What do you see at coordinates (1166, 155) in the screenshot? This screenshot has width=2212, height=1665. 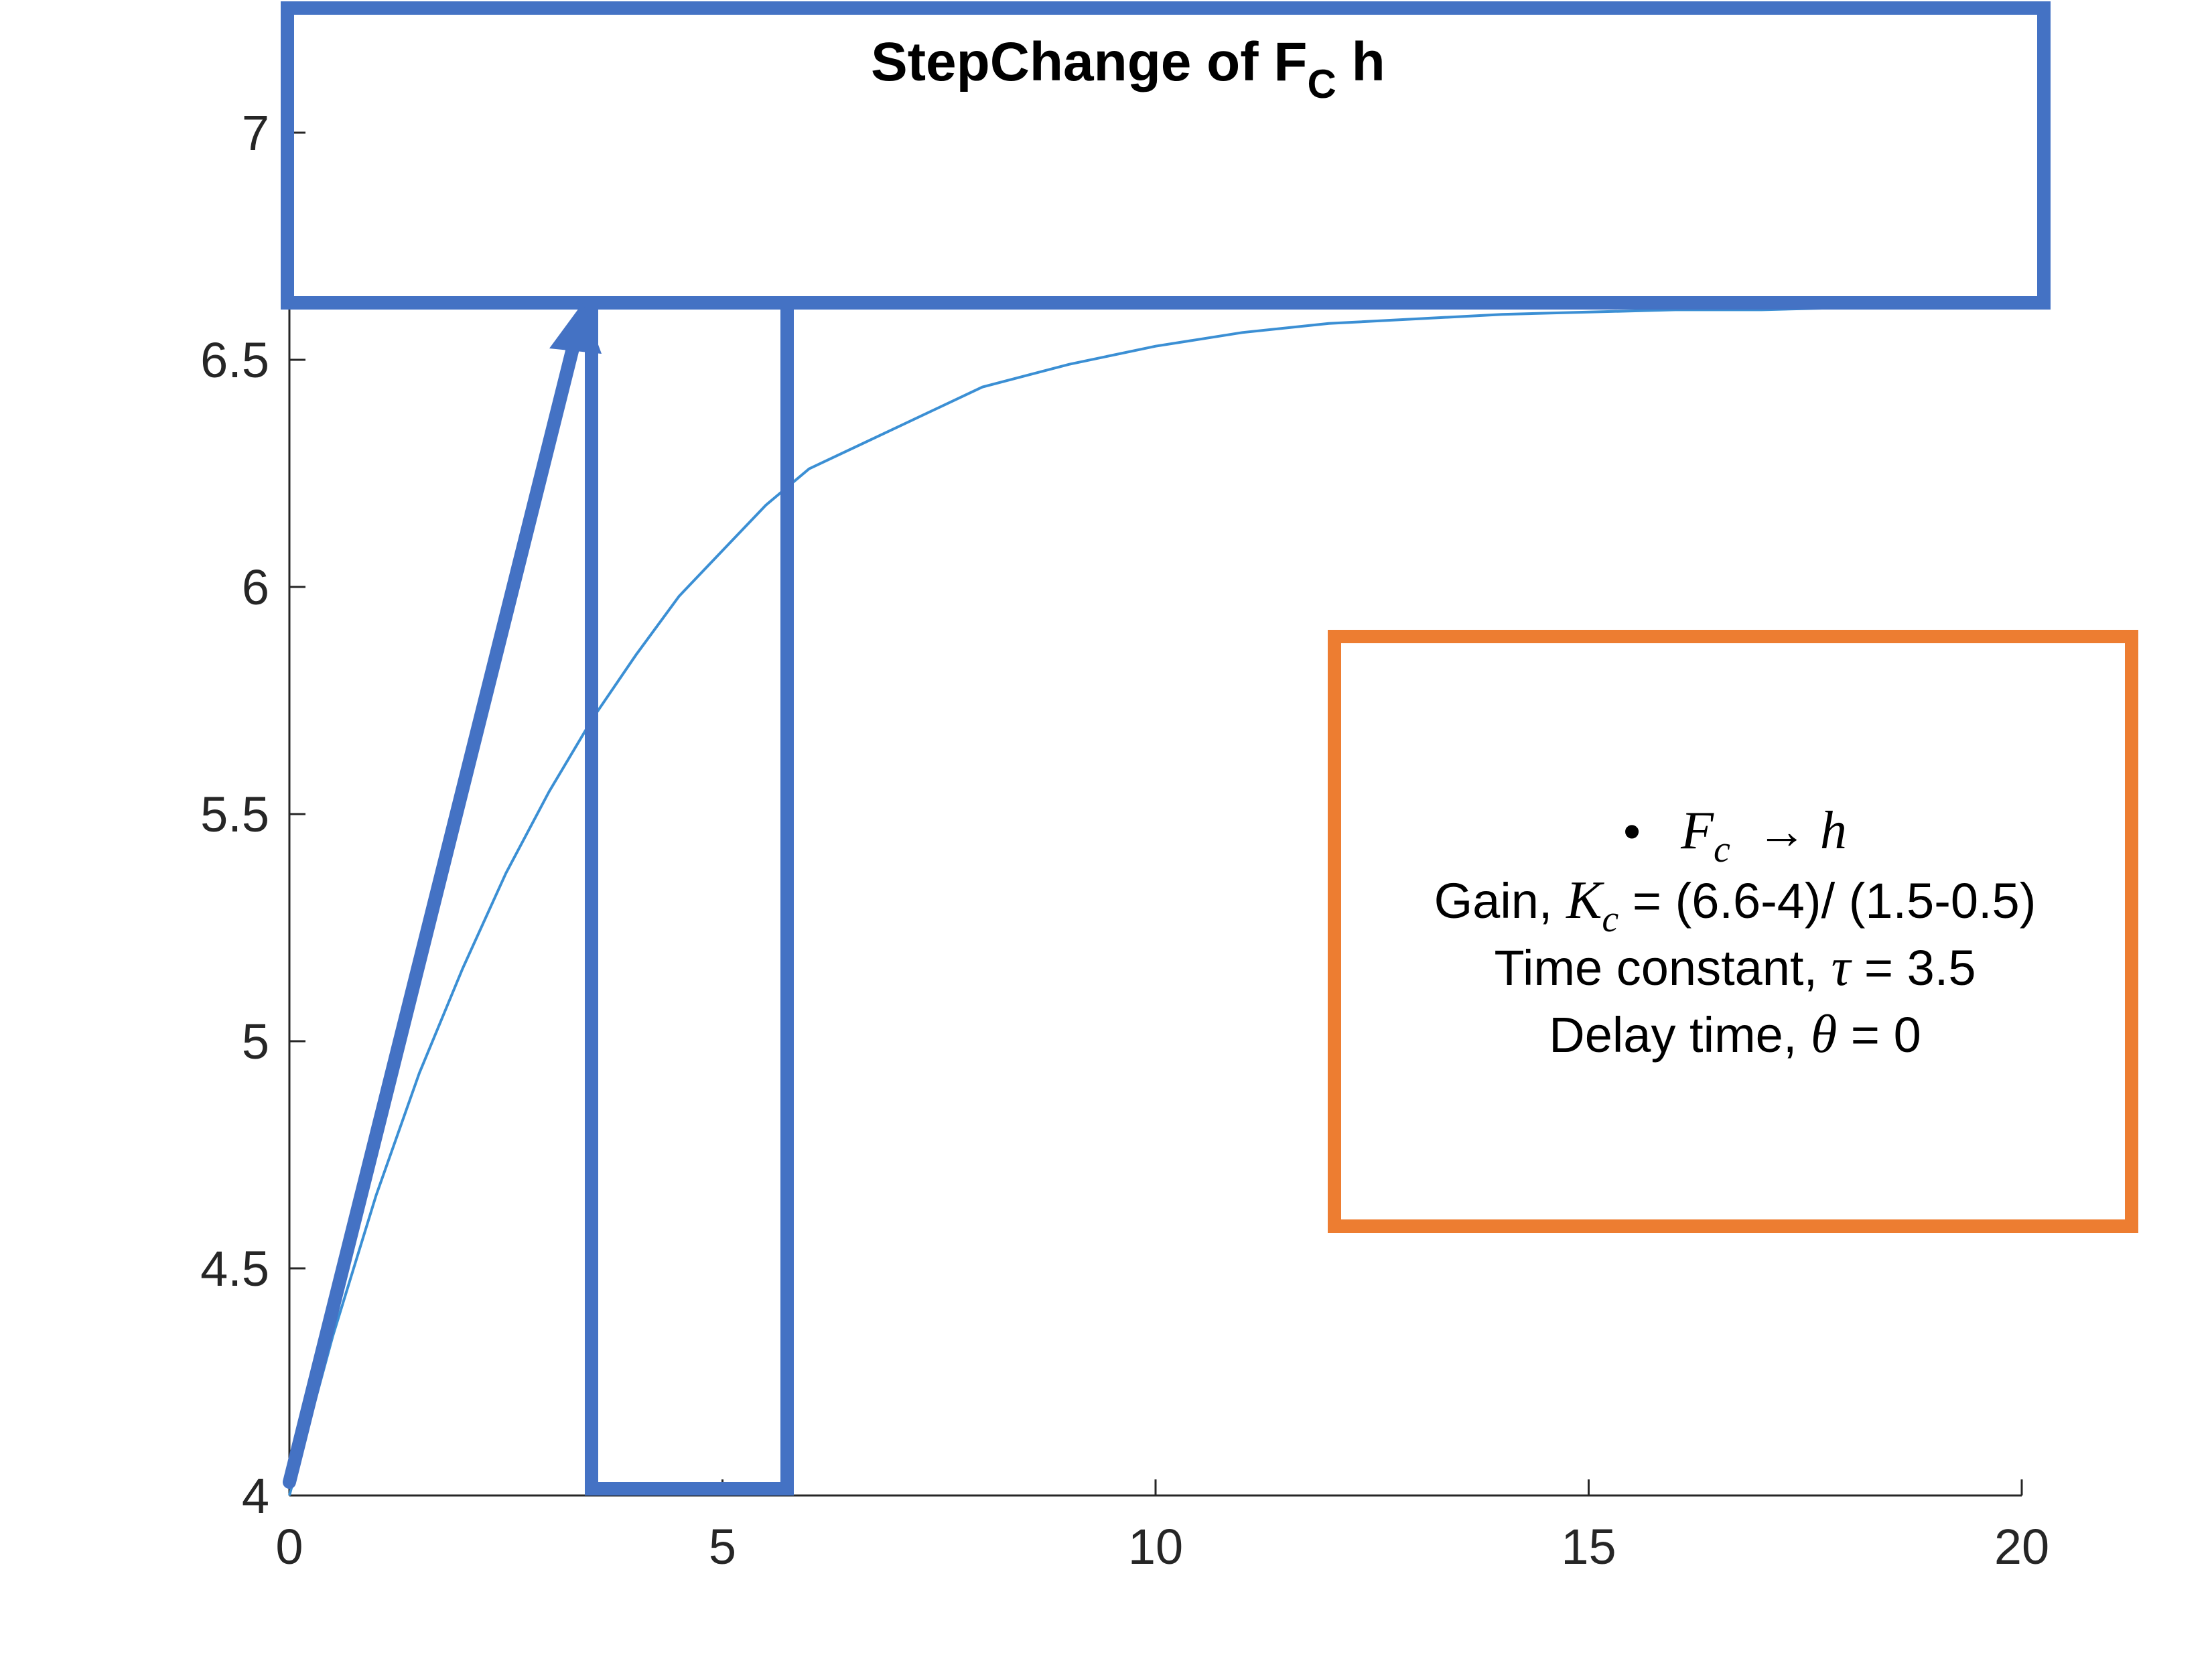 I see `title-highlight-box` at bounding box center [1166, 155].